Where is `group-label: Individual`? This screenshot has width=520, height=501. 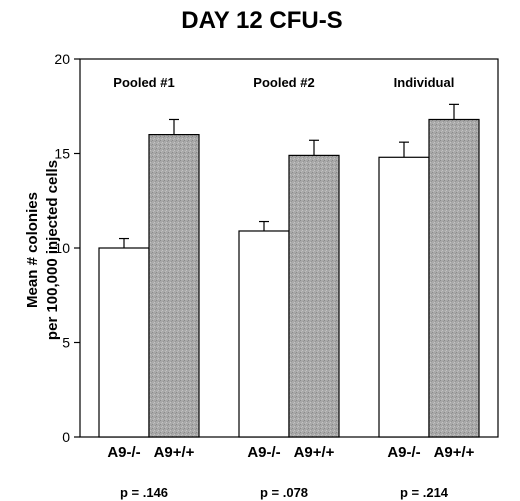 group-label: Individual is located at coordinates (424, 82).